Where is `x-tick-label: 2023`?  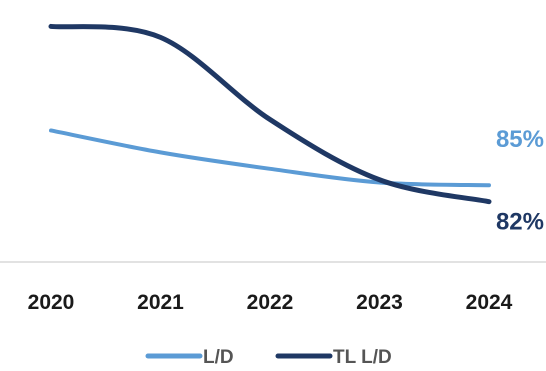
x-tick-label: 2023 is located at coordinates (379, 302).